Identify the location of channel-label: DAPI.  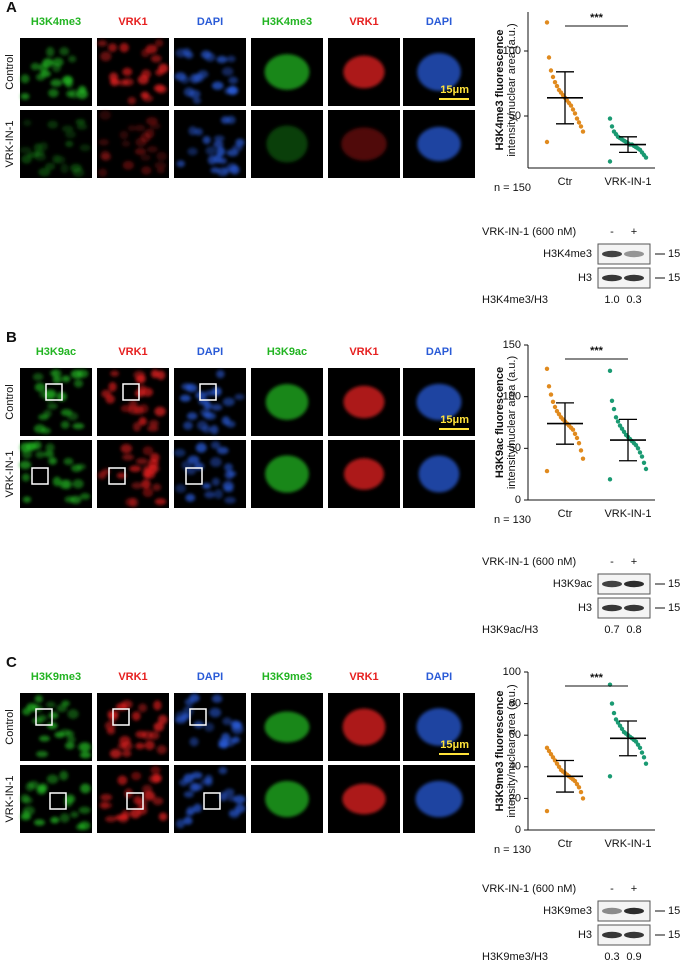
(439, 677).